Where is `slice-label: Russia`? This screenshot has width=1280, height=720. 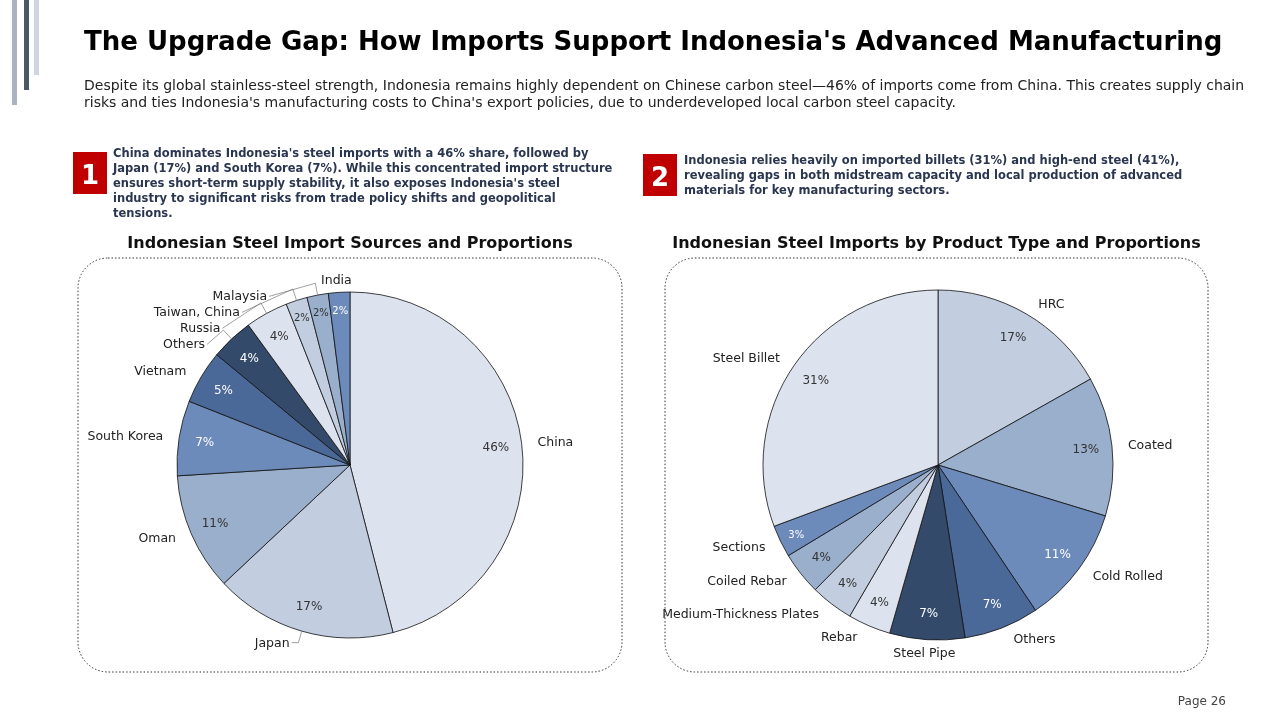
slice-label: Russia is located at coordinates (200, 328).